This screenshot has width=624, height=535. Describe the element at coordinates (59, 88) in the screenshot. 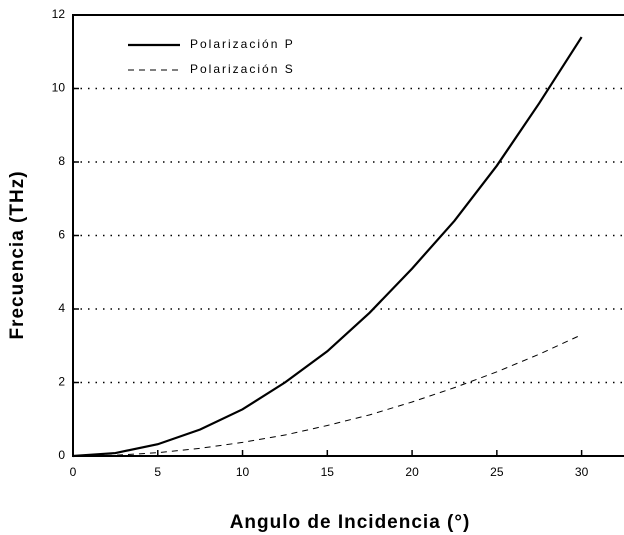

I see `y-tick-label: 10` at that location.